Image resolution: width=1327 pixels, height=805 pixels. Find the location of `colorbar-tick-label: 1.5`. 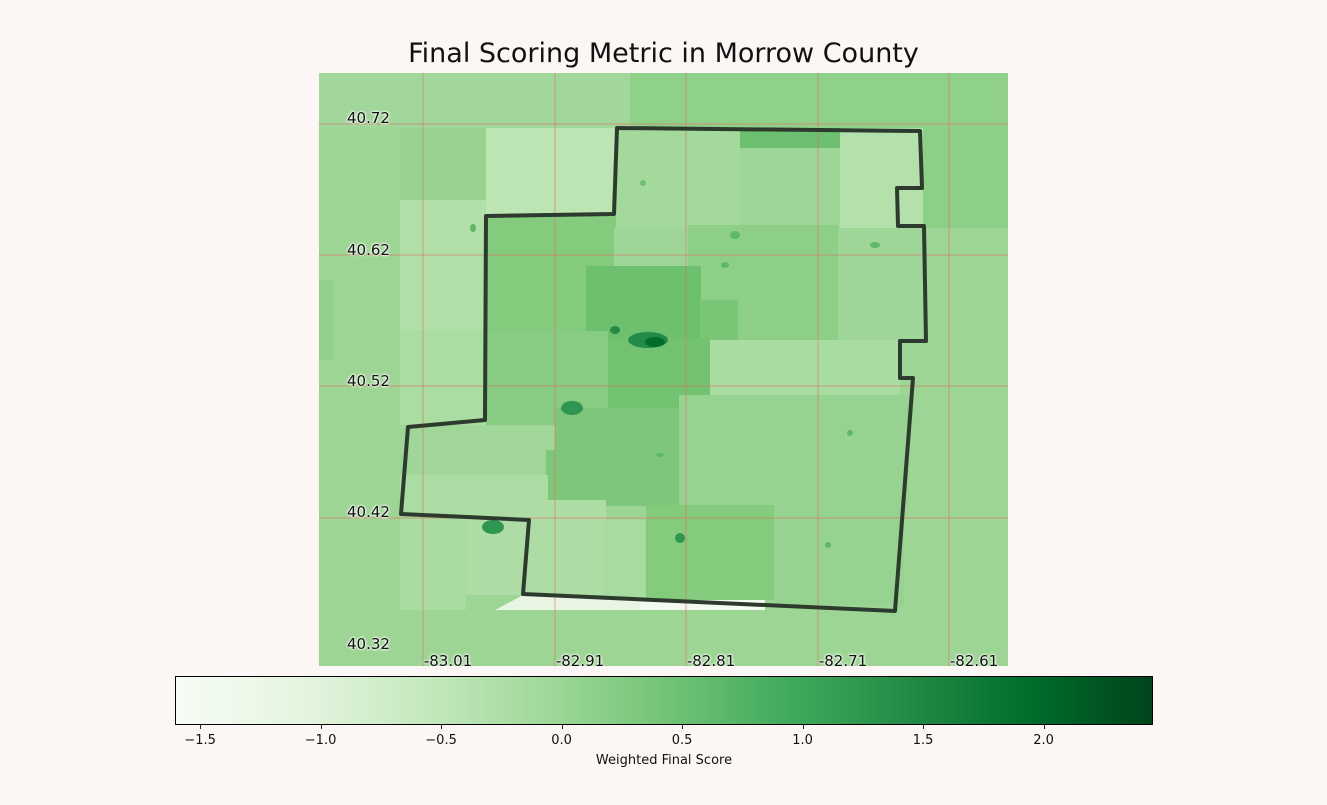

colorbar-tick-label: 1.5 is located at coordinates (923, 740).